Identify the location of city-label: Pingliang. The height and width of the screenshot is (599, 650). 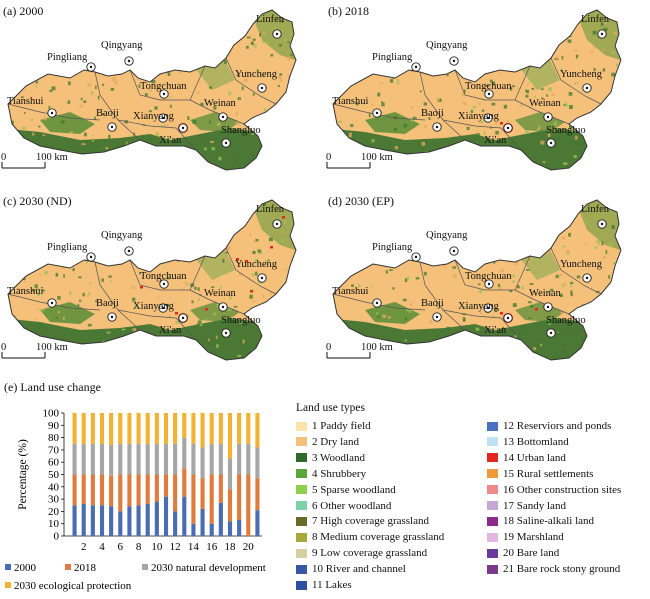
(67, 57).